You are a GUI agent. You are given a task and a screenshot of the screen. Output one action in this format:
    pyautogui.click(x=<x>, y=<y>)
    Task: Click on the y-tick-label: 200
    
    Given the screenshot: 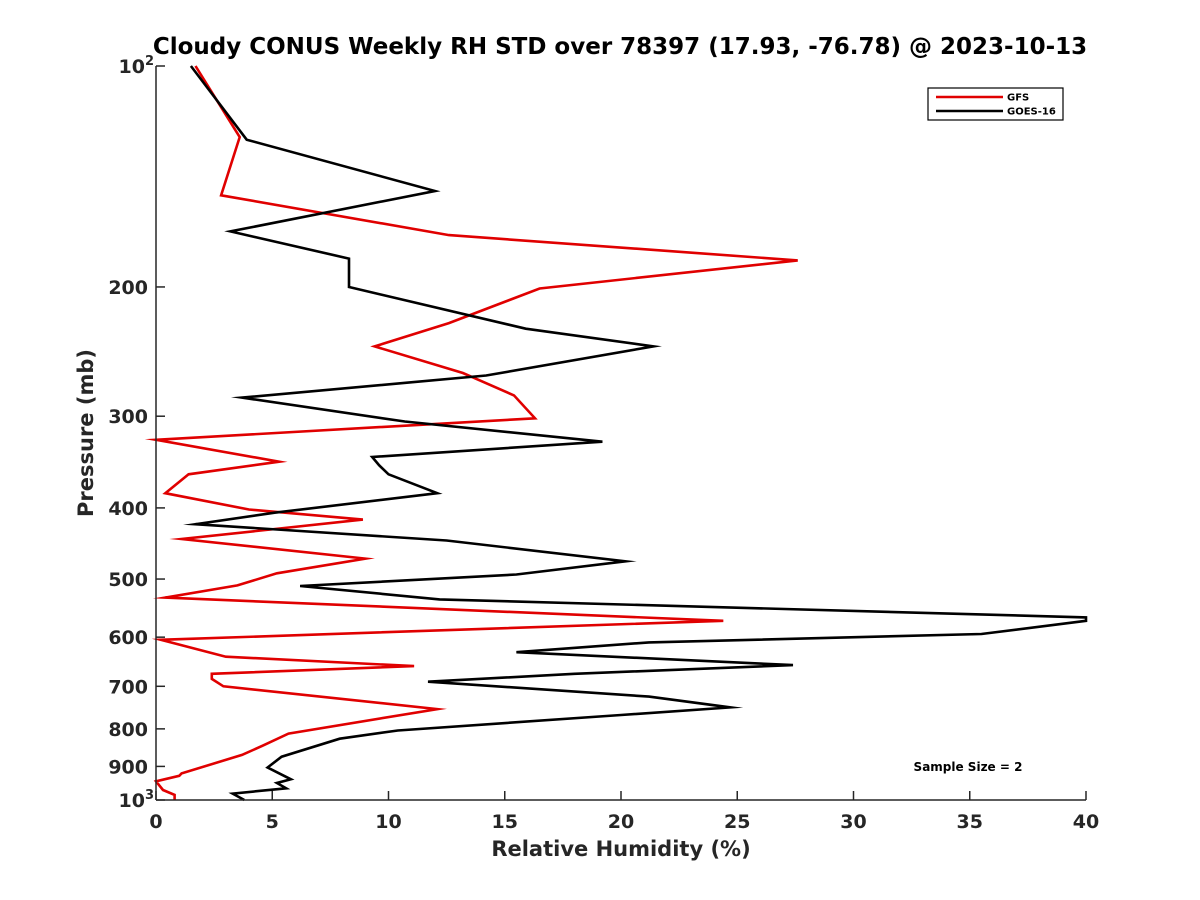 What is the action you would take?
    pyautogui.click(x=128, y=288)
    